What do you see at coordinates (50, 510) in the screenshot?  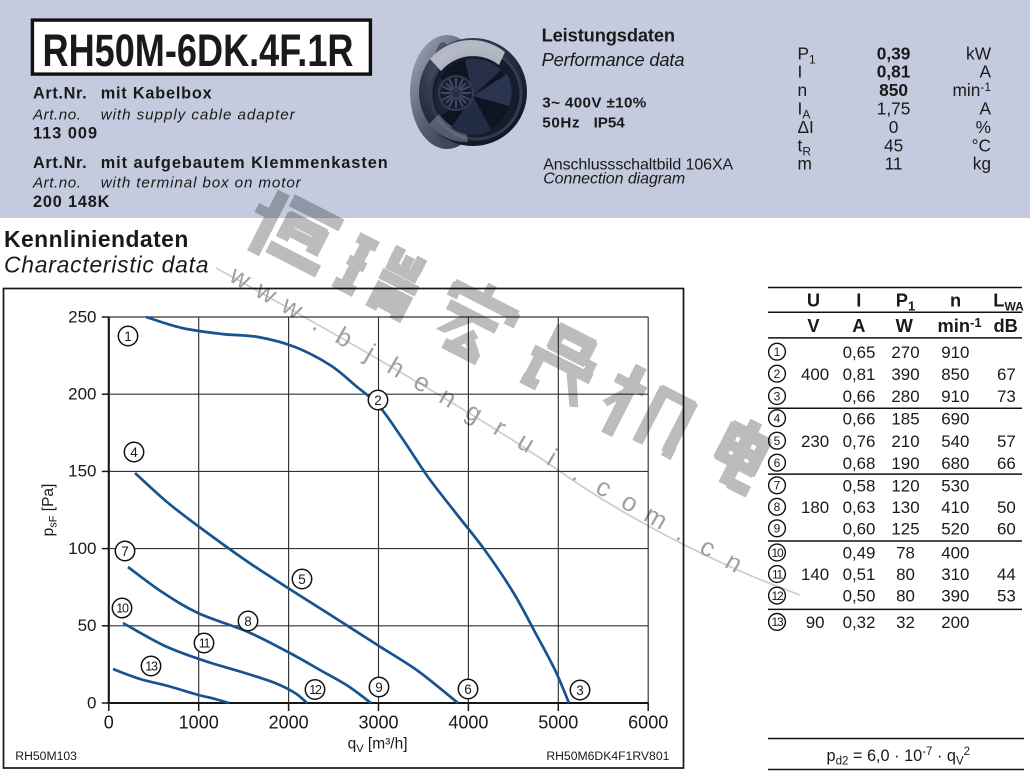 I see `svg-text: psF [Pa]` at bounding box center [50, 510].